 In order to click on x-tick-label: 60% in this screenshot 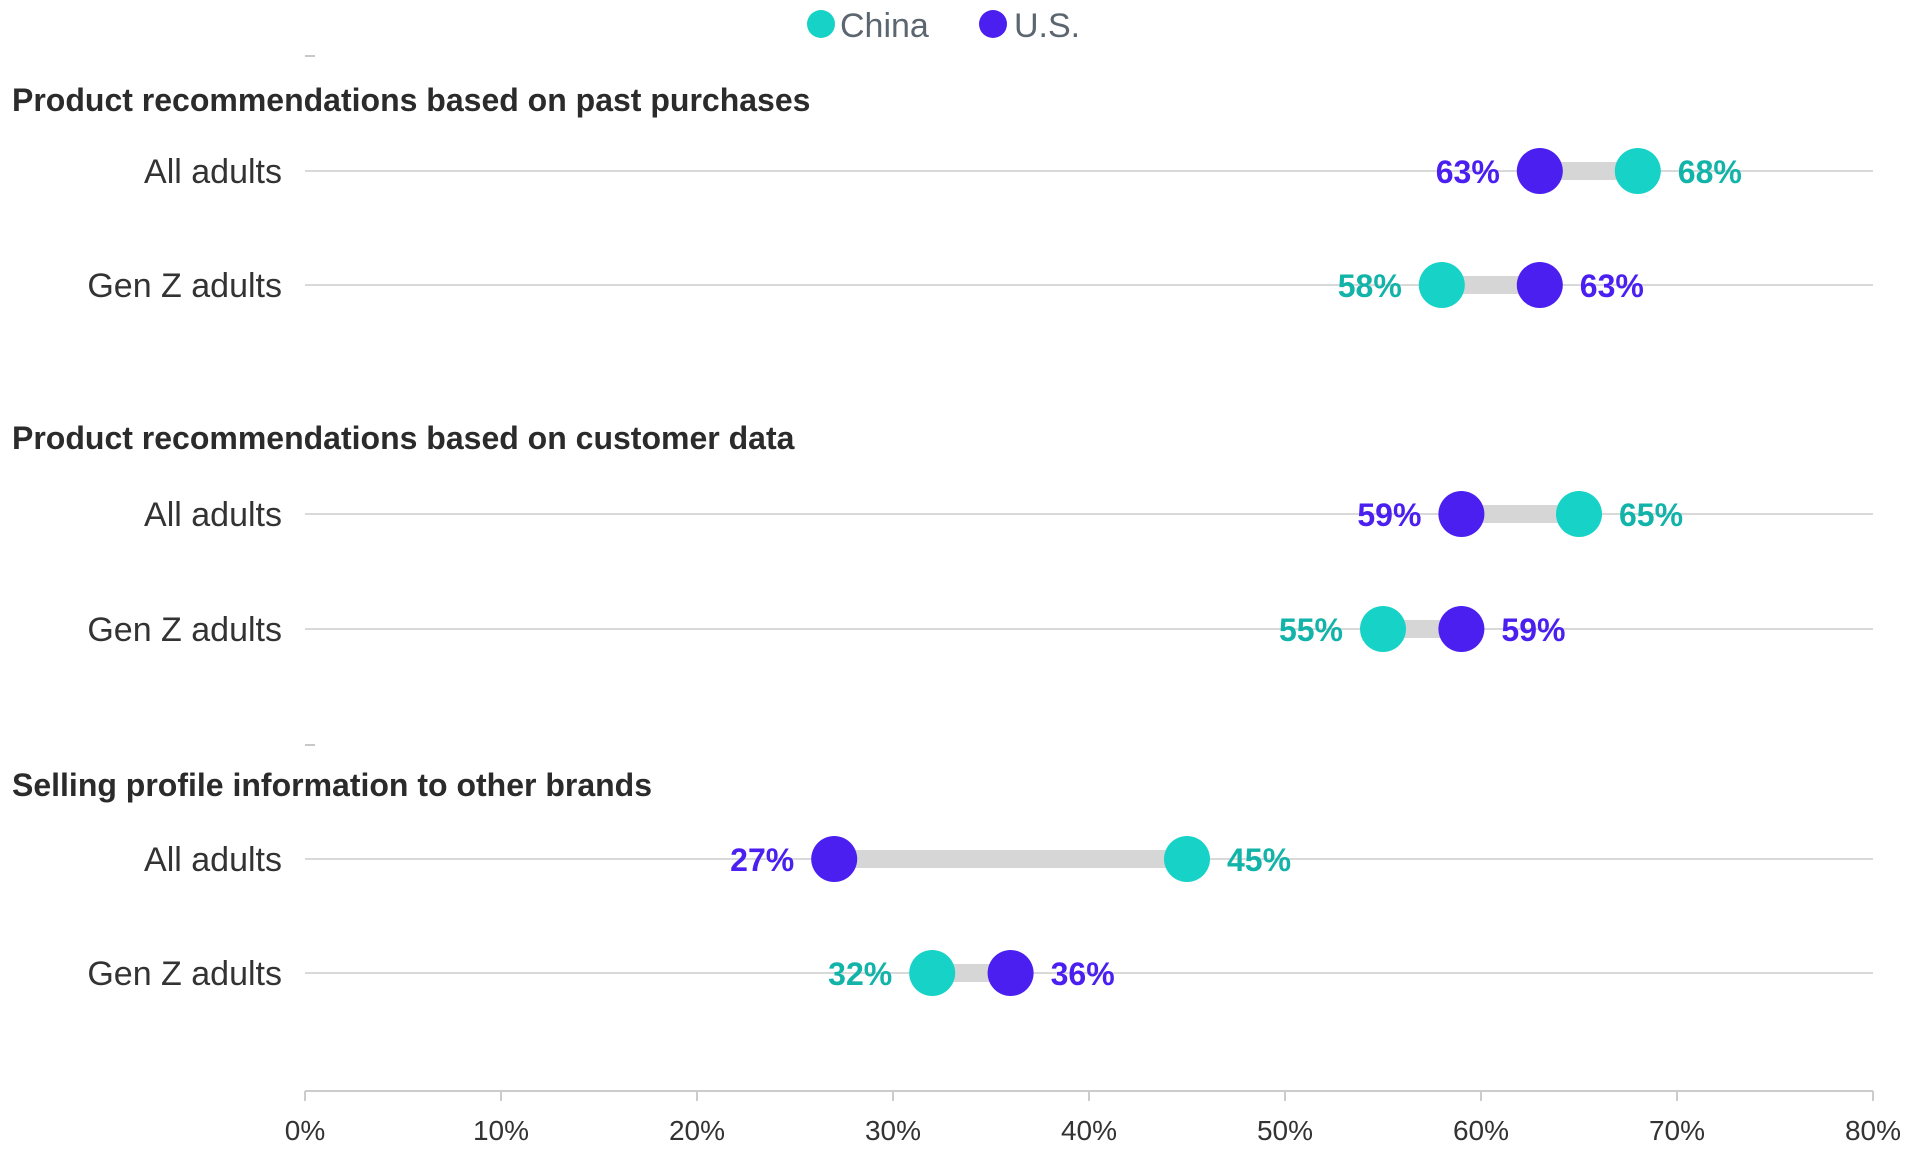, I will do `click(1481, 1130)`.